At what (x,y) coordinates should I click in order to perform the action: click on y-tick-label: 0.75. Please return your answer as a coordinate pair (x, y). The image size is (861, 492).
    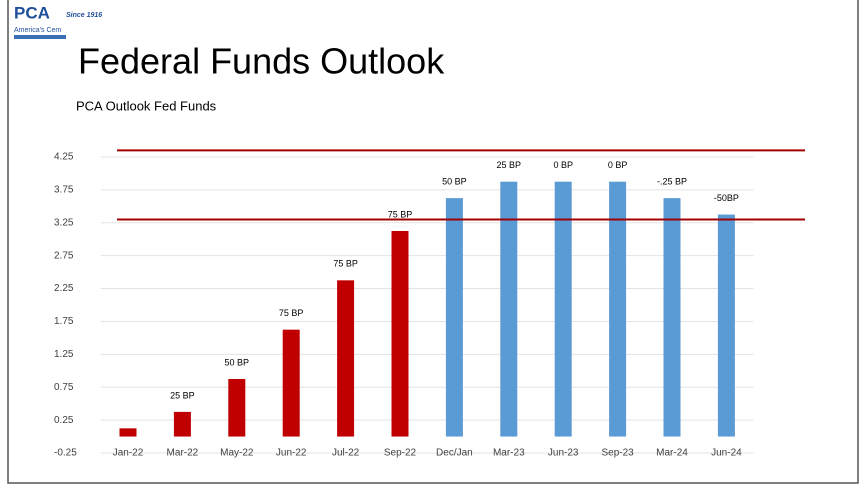
    Looking at the image, I should click on (64, 387).